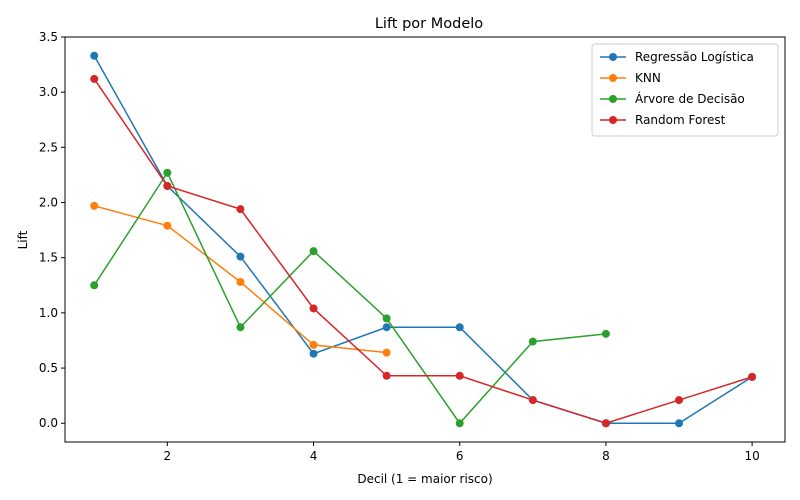 The width and height of the screenshot is (800, 500). What do you see at coordinates (48, 203) in the screenshot?
I see `y-tick-label: 2.0` at bounding box center [48, 203].